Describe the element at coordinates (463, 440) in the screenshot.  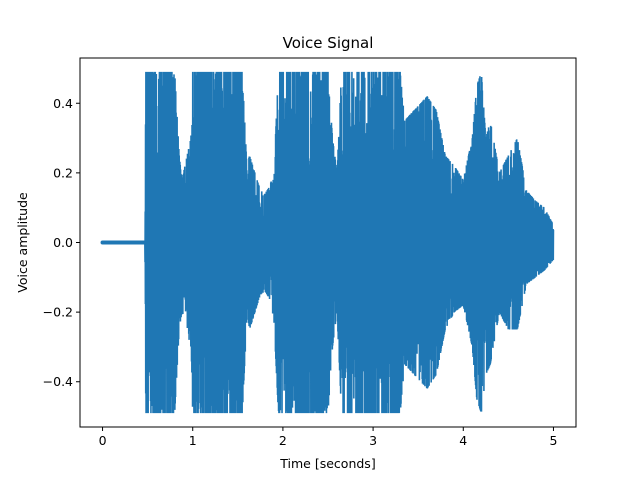
I see `x-tick-label: 4` at that location.